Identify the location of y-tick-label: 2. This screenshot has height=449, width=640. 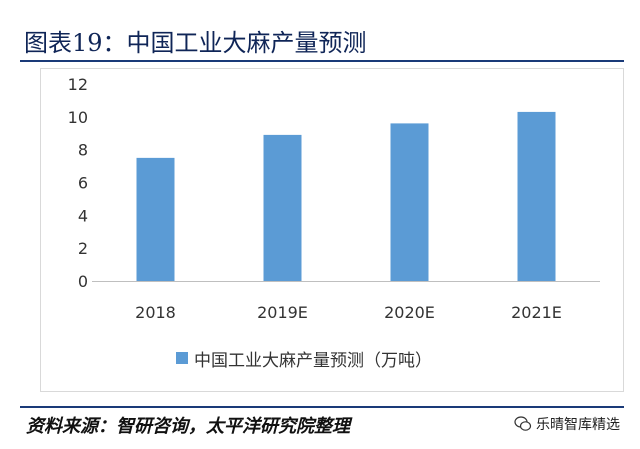
(83, 248).